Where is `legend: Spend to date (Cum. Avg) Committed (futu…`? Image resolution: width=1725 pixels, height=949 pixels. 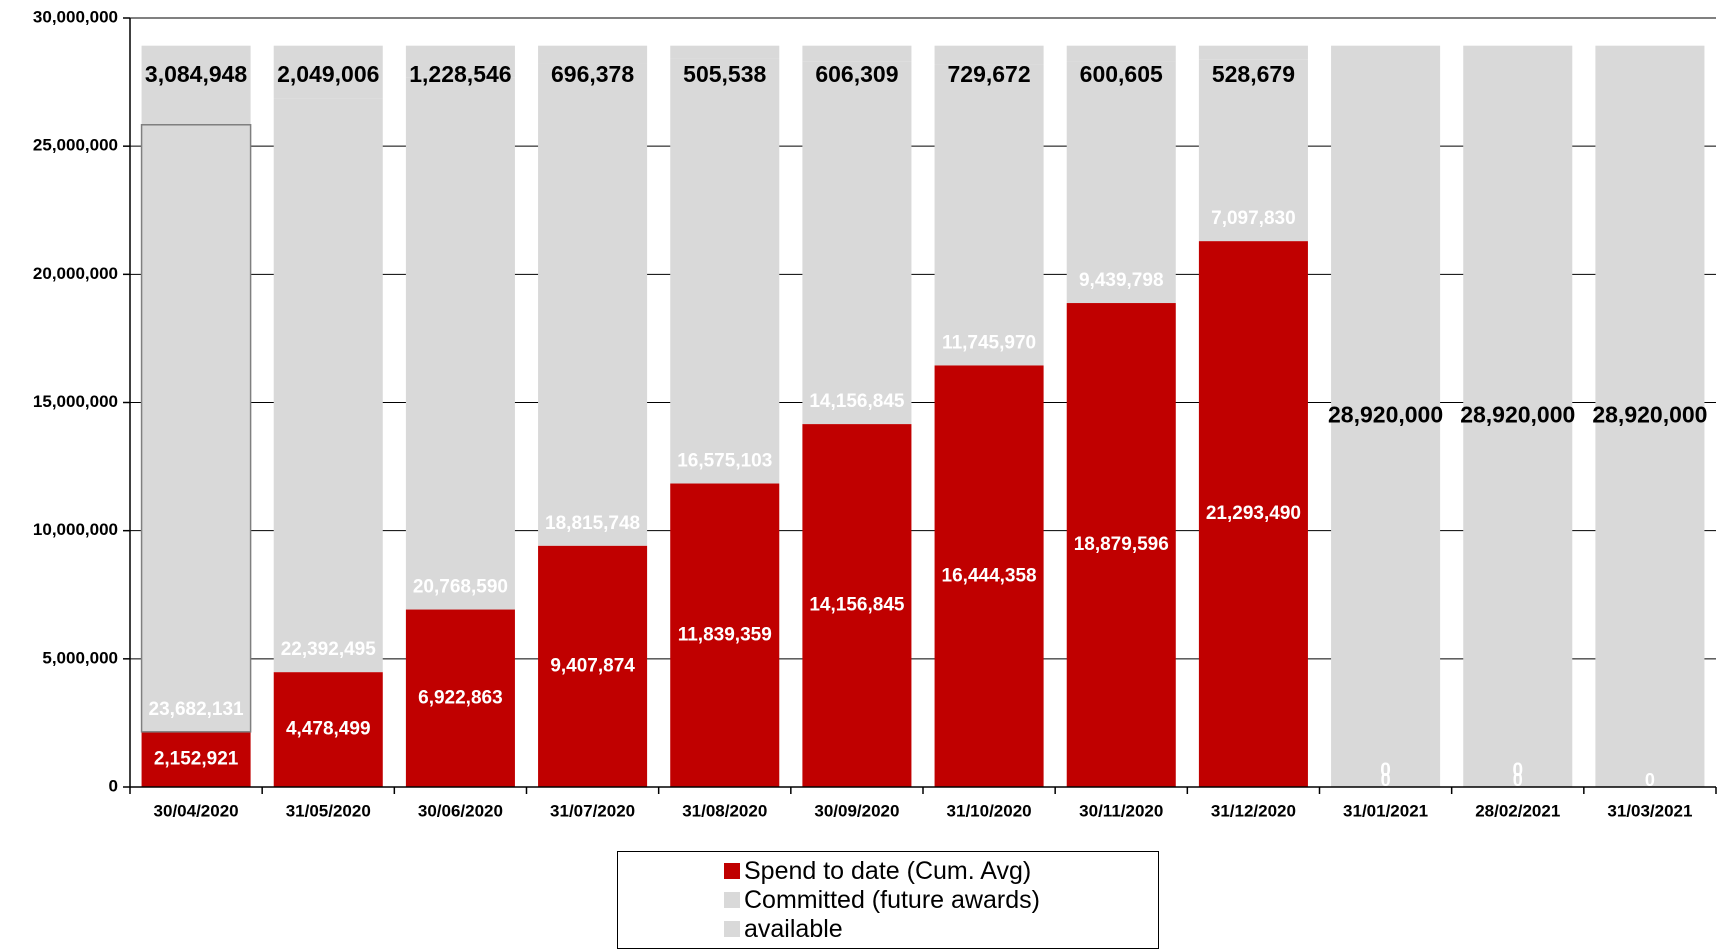
legend: Spend to date (Cum. Avg) Committed (futu… is located at coordinates (888, 900).